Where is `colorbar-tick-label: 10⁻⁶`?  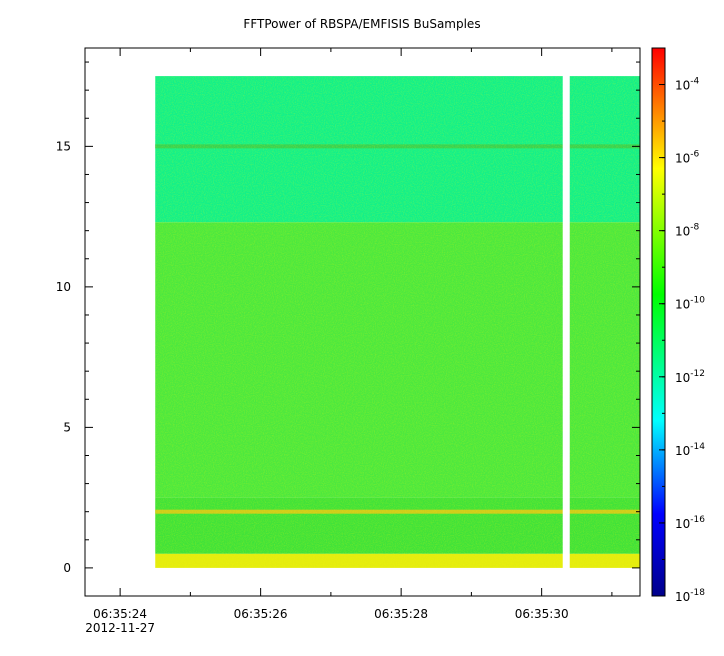
colorbar-tick-label: 10⁻⁶ is located at coordinates (687, 158).